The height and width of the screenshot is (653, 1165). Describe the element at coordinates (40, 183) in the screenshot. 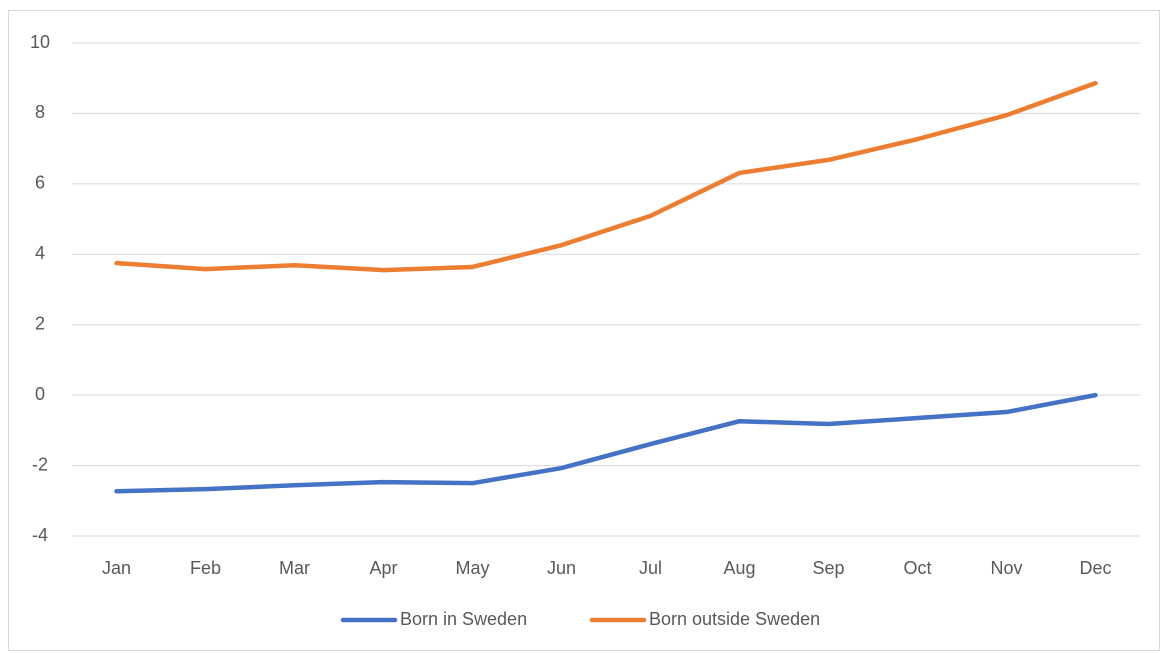

I see `y-tick-label: 6` at that location.